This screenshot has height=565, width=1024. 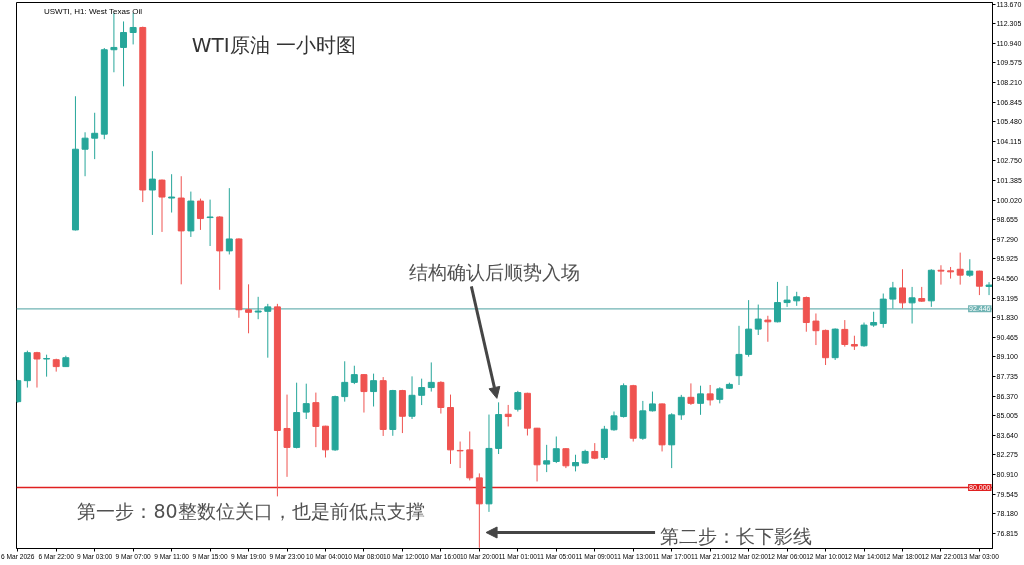 What do you see at coordinates (495, 272) in the screenshot?
I see `annotation: 结构确认后顺势入场` at bounding box center [495, 272].